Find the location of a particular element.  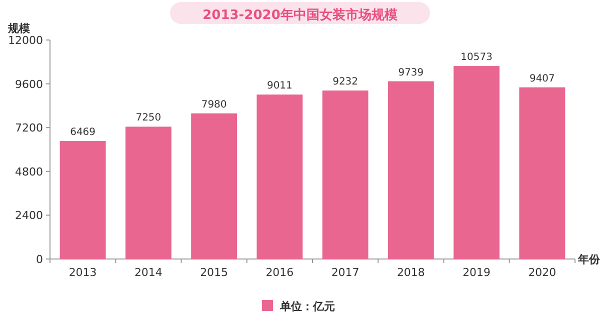

y-tick-label: 12000 is located at coordinates (25, 40).